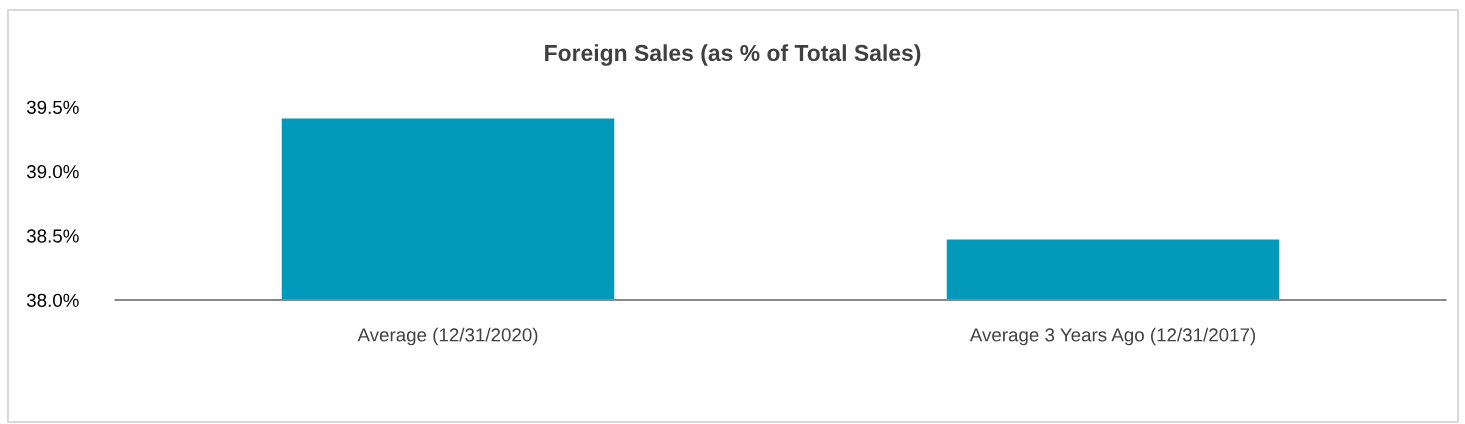  Describe the element at coordinates (52, 107) in the screenshot. I see `y-tick-label: 39.5%` at that location.